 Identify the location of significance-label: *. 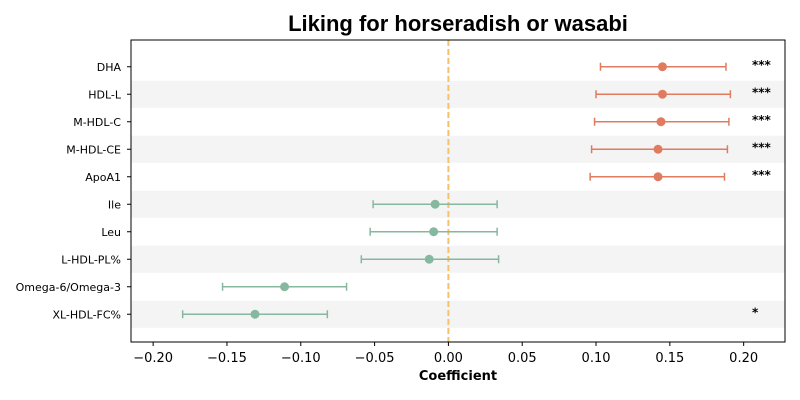
(755, 312).